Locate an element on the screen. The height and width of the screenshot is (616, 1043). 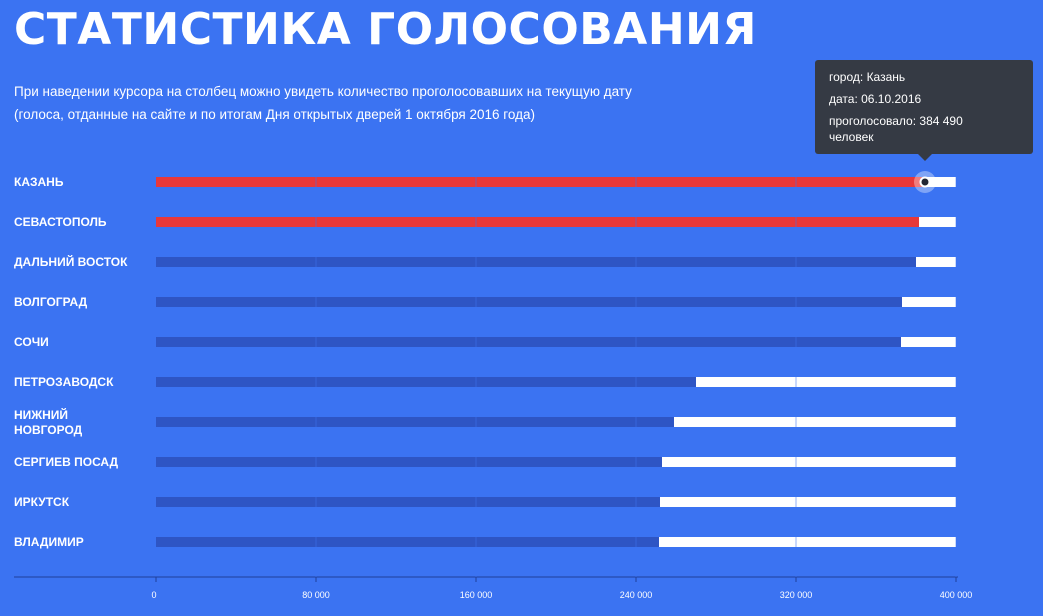
hover-marker-dot is located at coordinates (925, 182).